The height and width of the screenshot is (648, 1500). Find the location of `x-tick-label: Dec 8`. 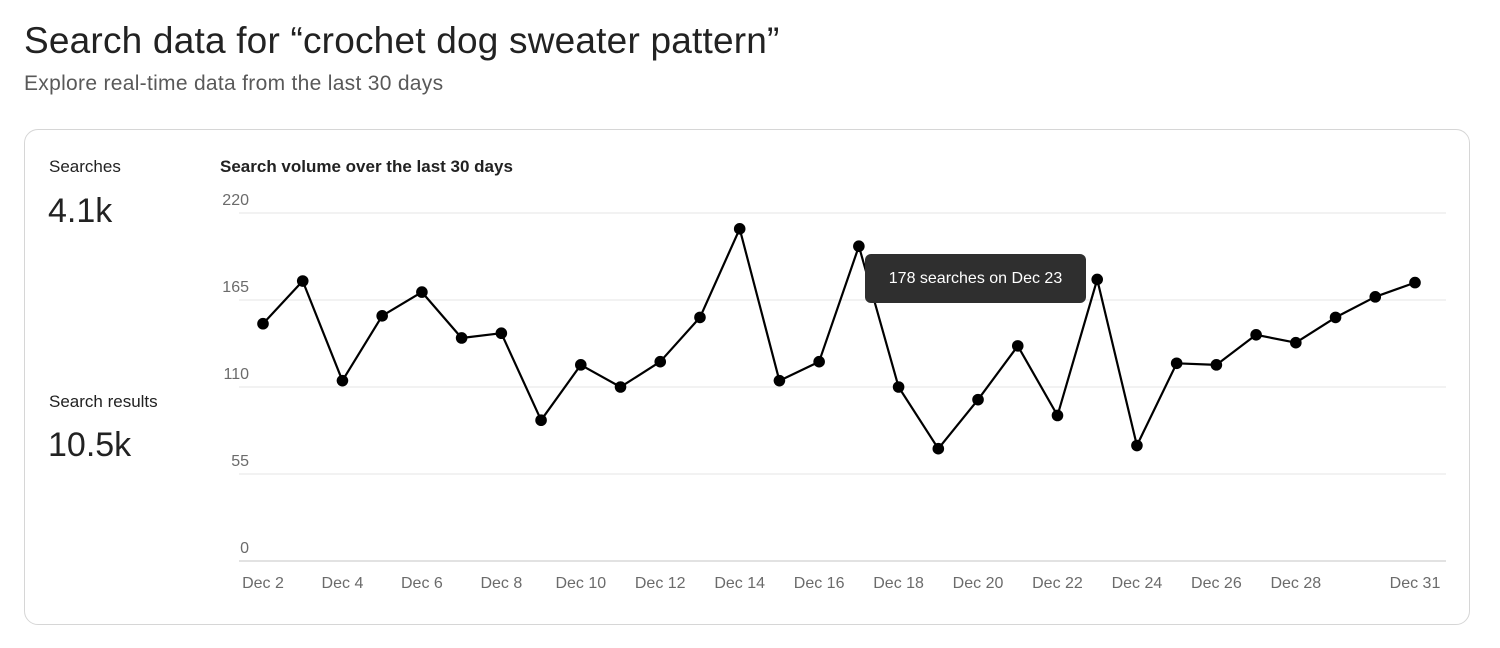

x-tick-label: Dec 8 is located at coordinates (501, 583).